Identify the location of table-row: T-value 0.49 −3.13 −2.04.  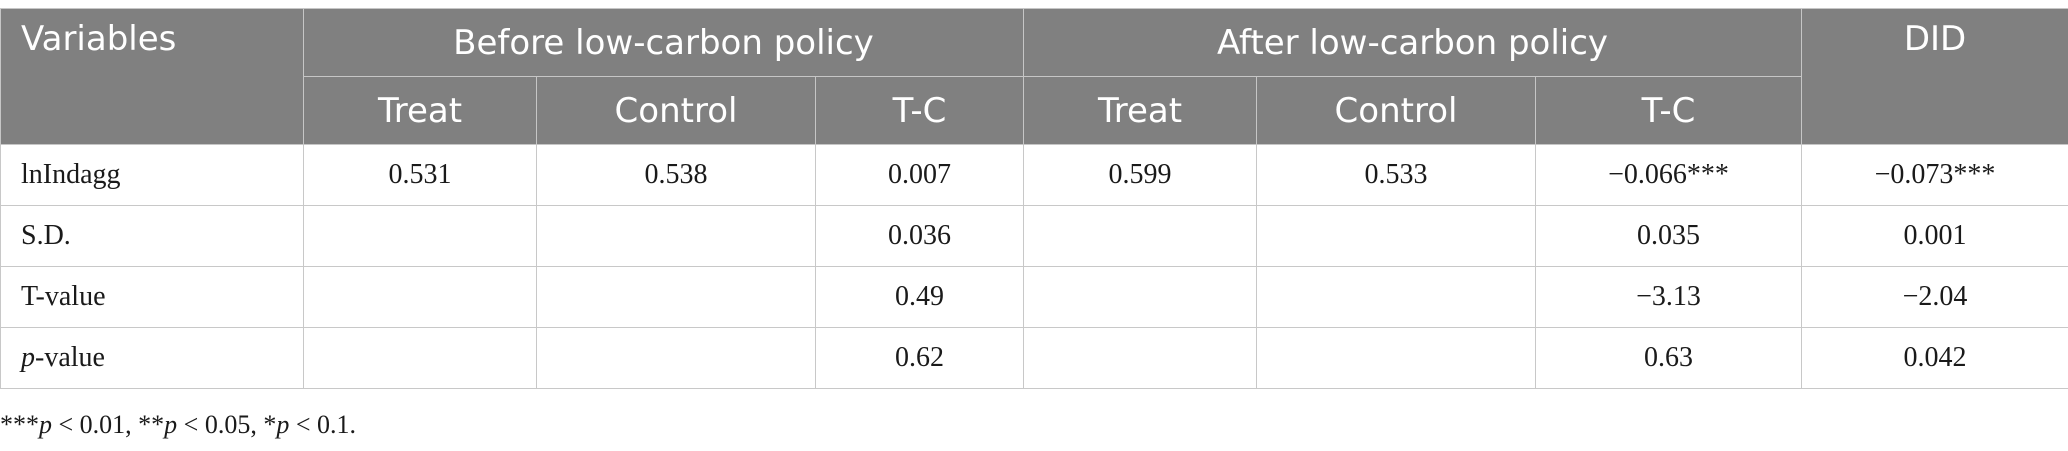
(1034, 297).